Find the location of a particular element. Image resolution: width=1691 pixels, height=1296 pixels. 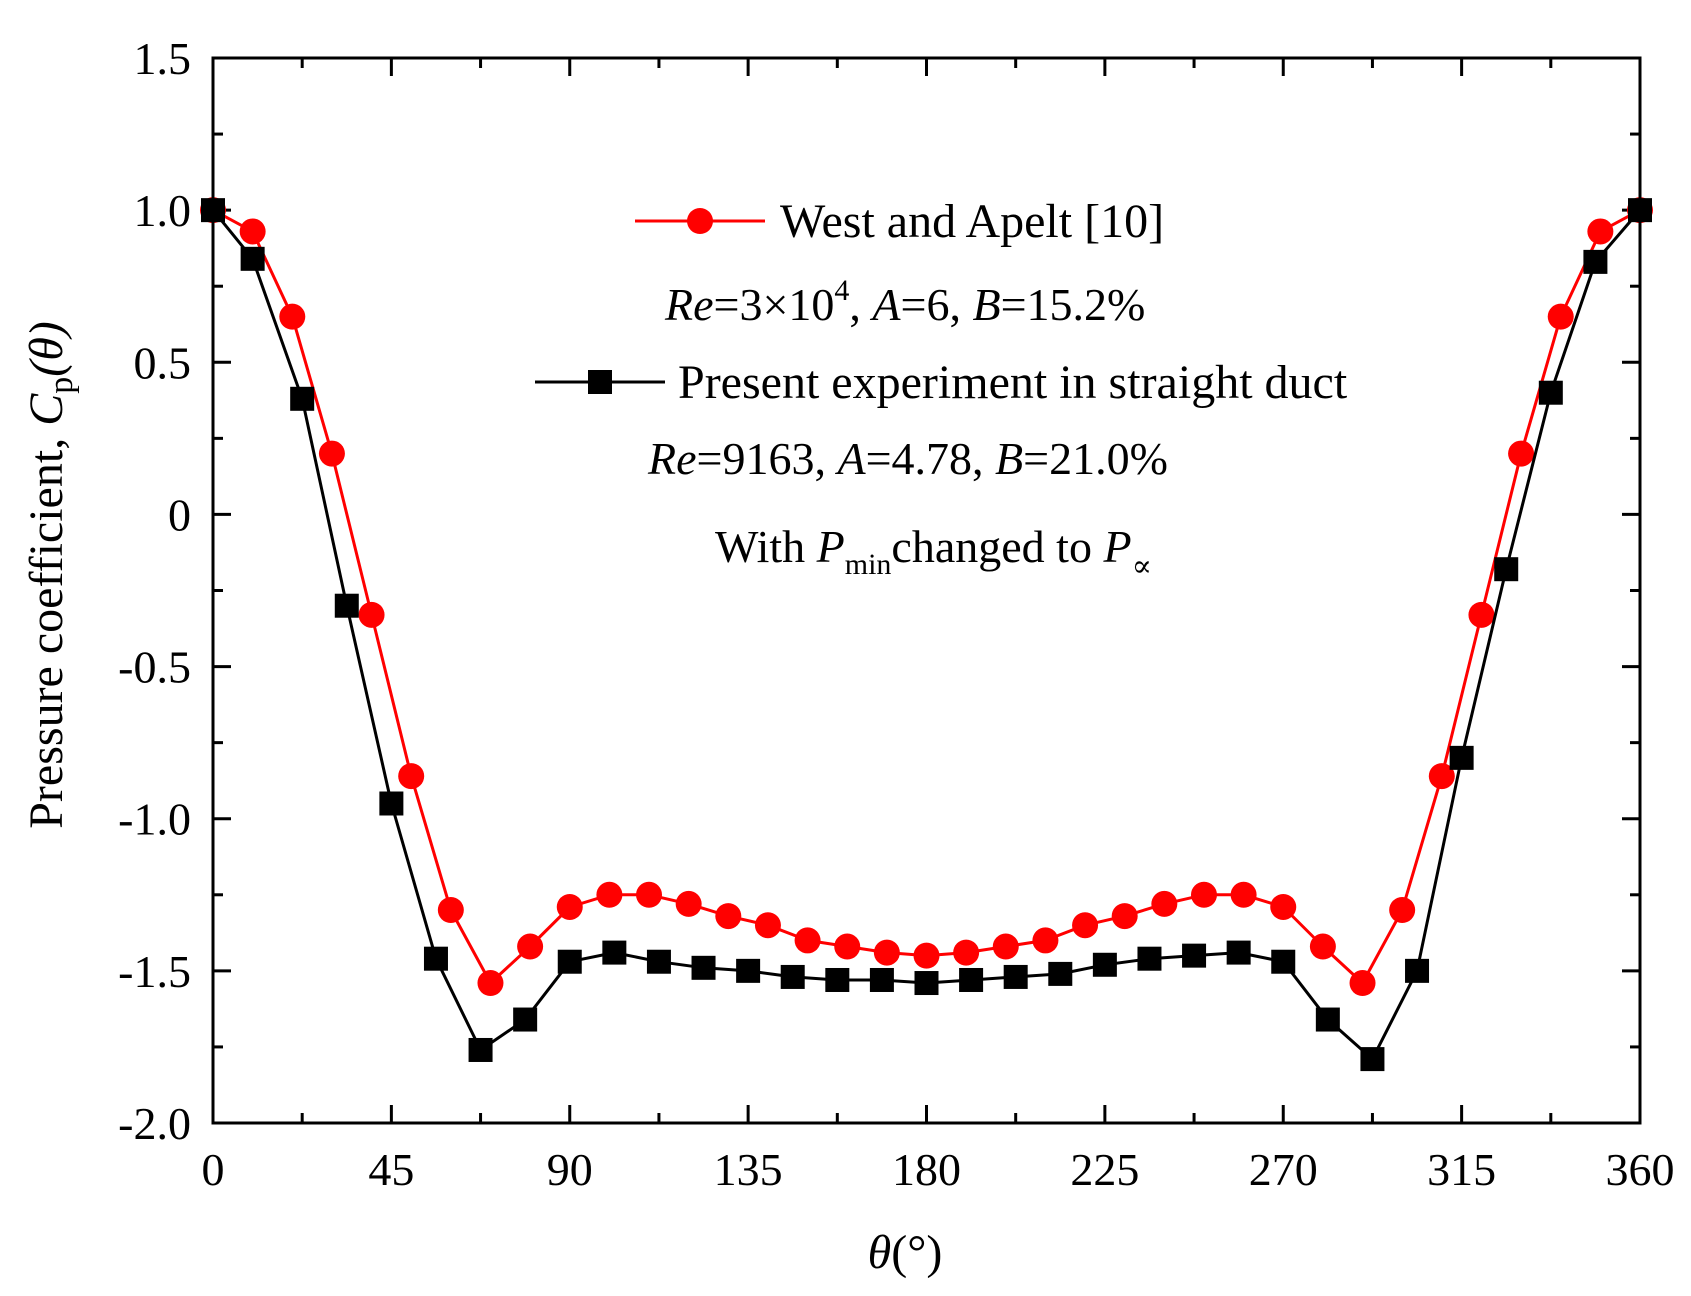

x-tick-label: 225 is located at coordinates (1104, 1169).